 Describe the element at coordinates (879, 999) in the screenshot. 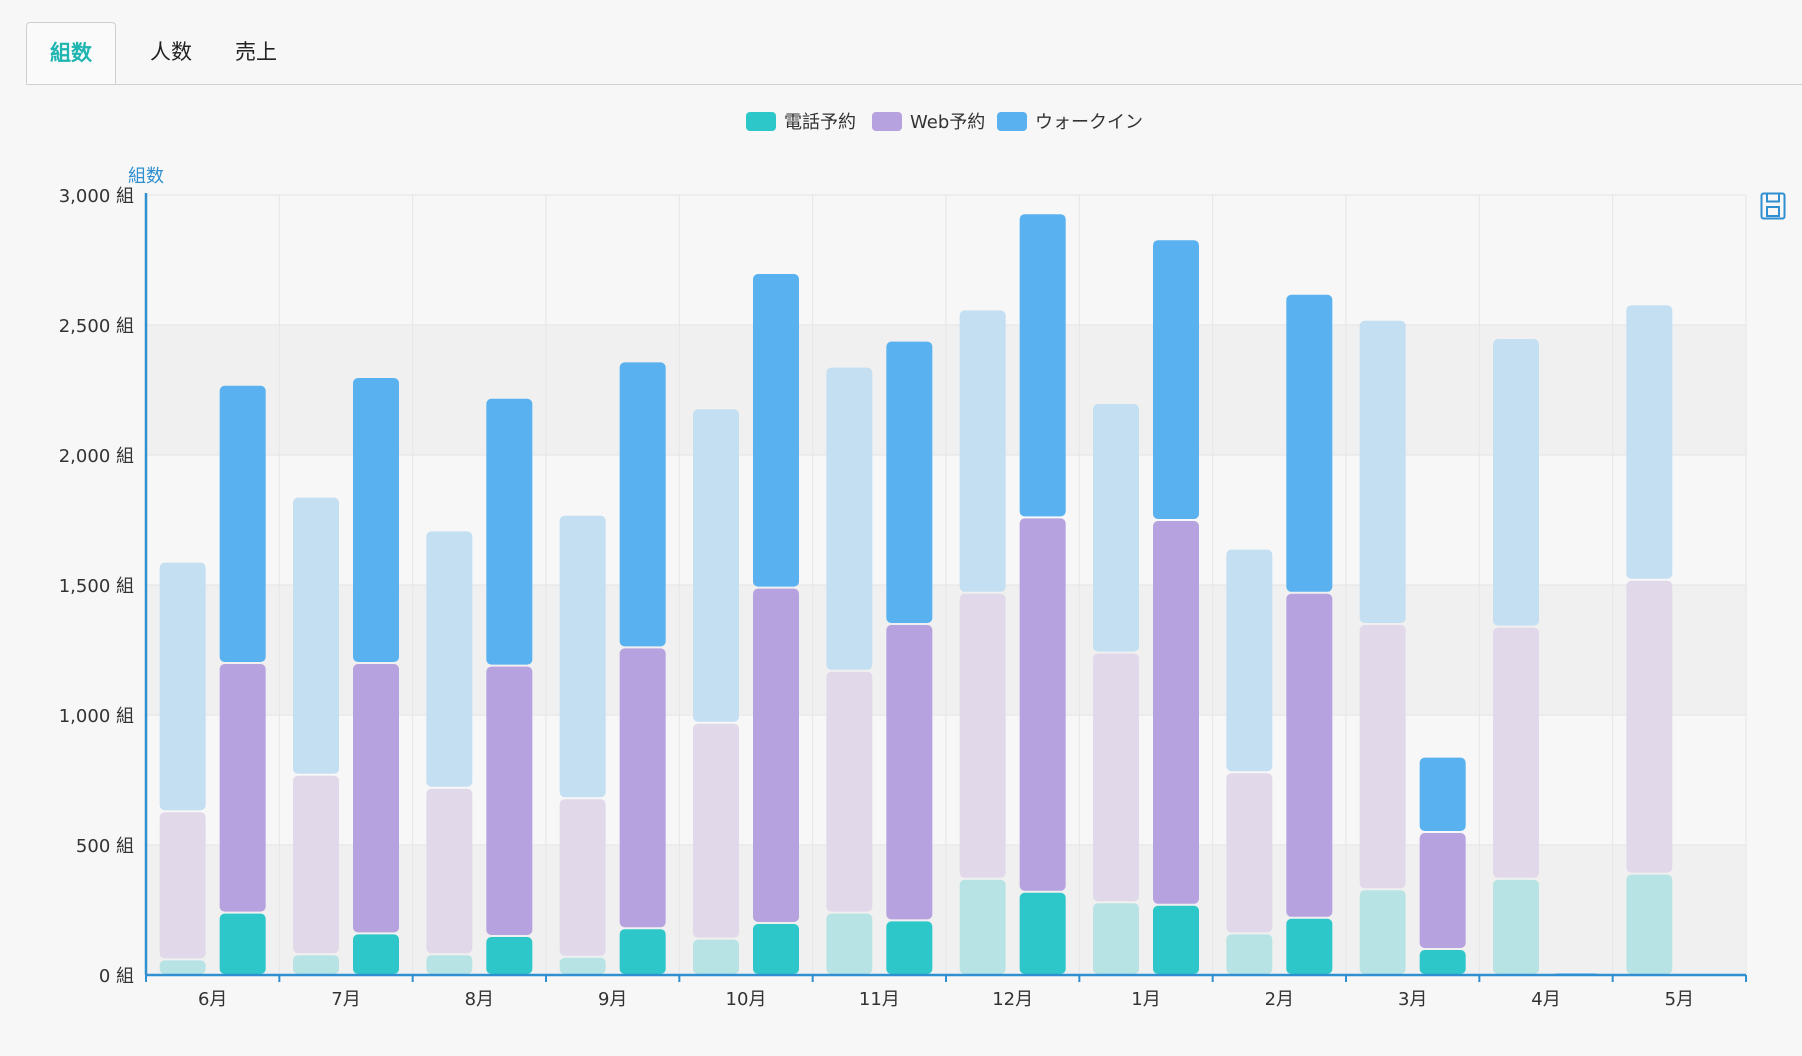

I see `x-tick-label: 11月` at that location.